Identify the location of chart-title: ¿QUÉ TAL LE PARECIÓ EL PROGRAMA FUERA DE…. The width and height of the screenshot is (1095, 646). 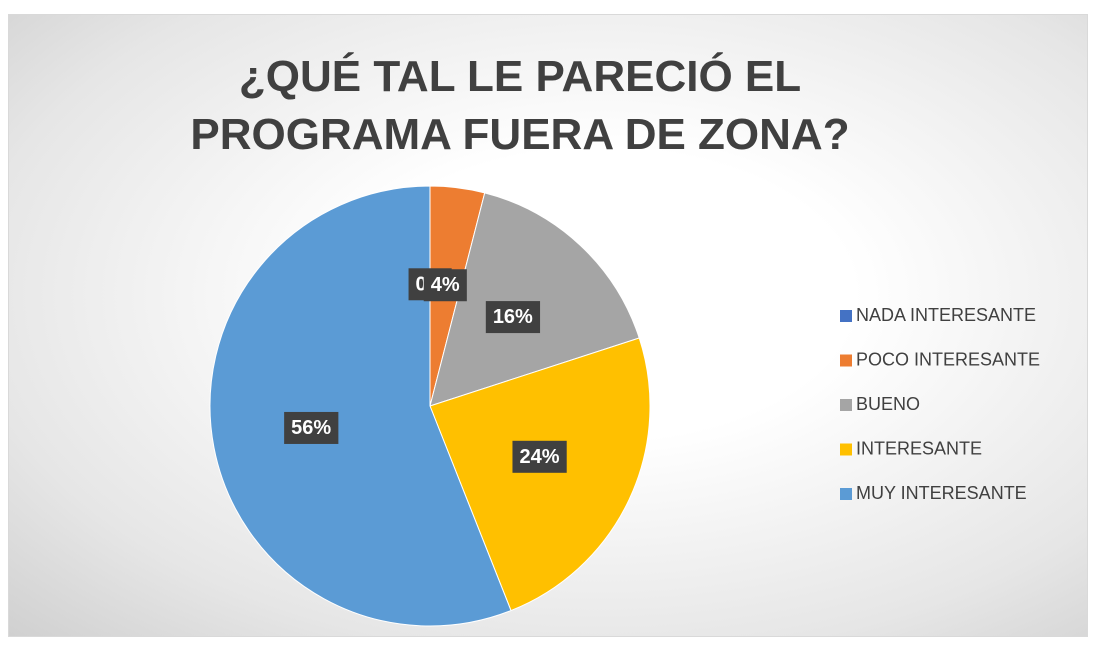
(520, 105).